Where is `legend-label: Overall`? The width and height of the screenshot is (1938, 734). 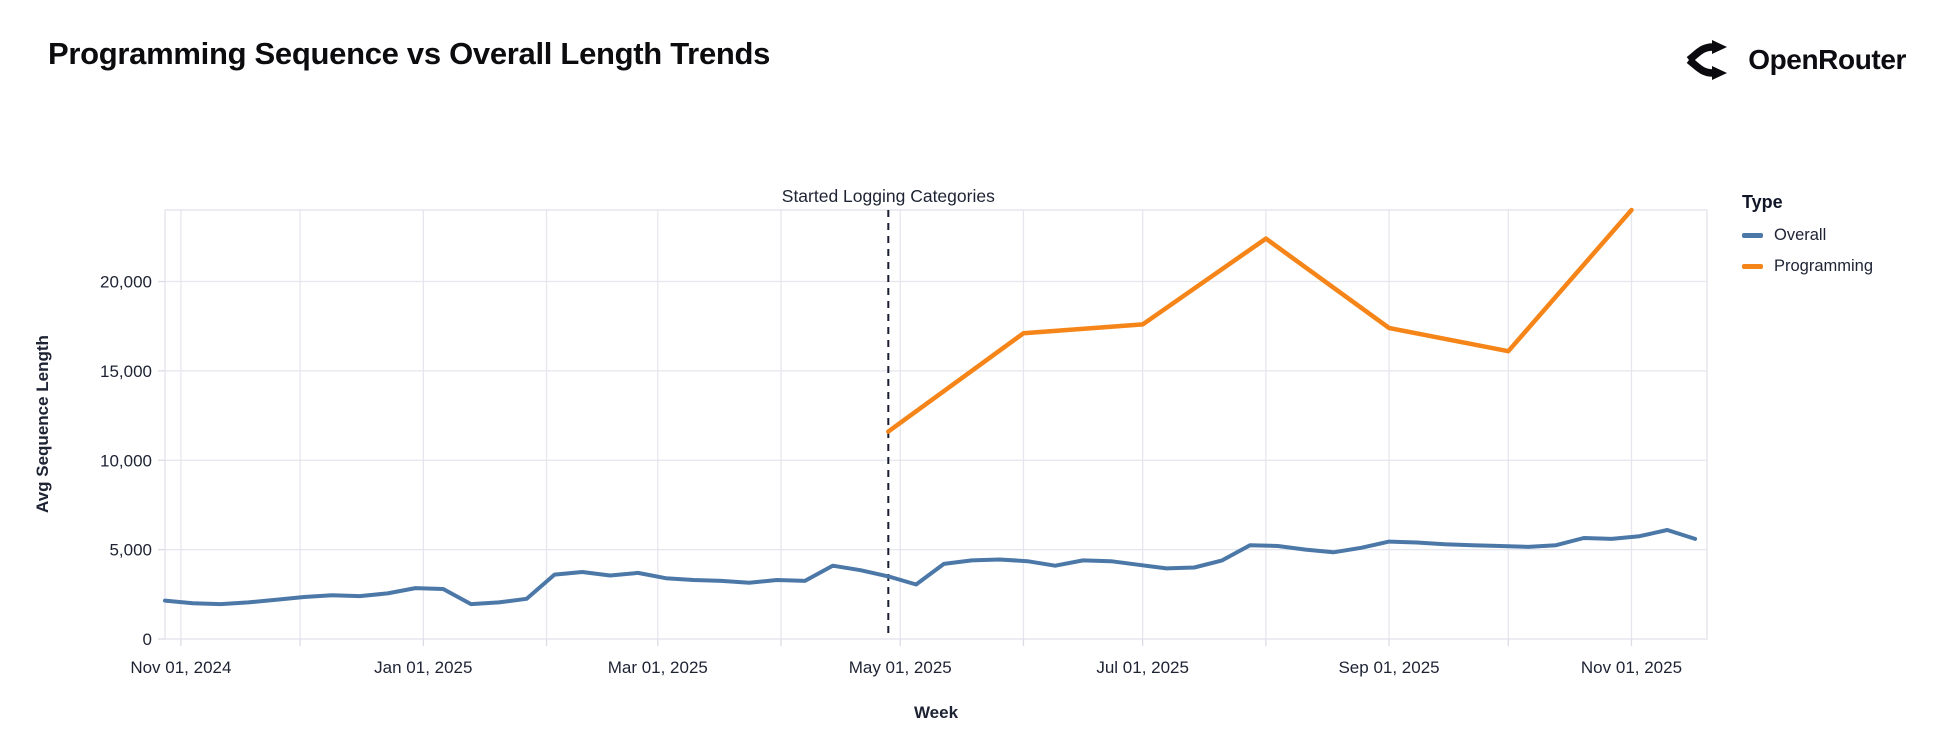
legend-label: Overall is located at coordinates (1800, 235).